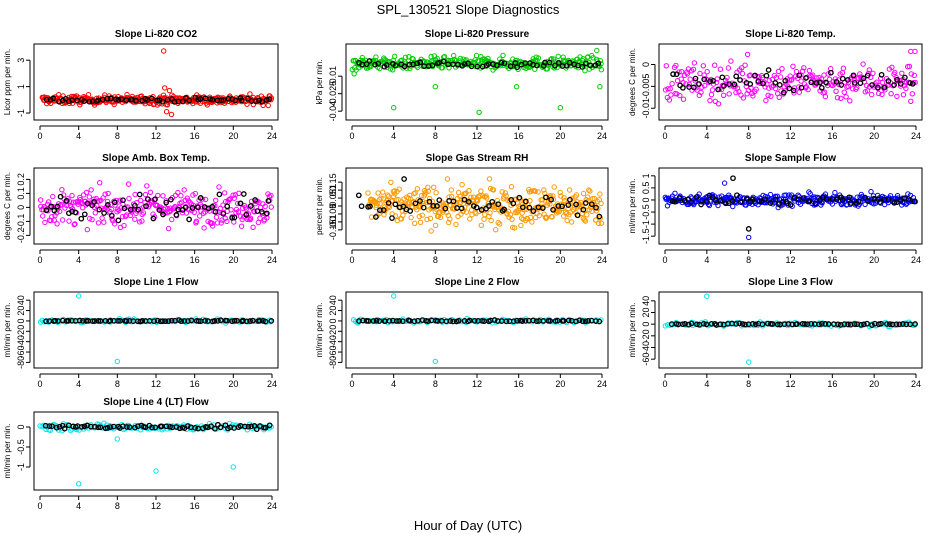 Image resolution: width=936 pixels, height=540 pixels. Describe the element at coordinates (233, 136) in the screenshot. I see `x-tick-label: 20` at that location.